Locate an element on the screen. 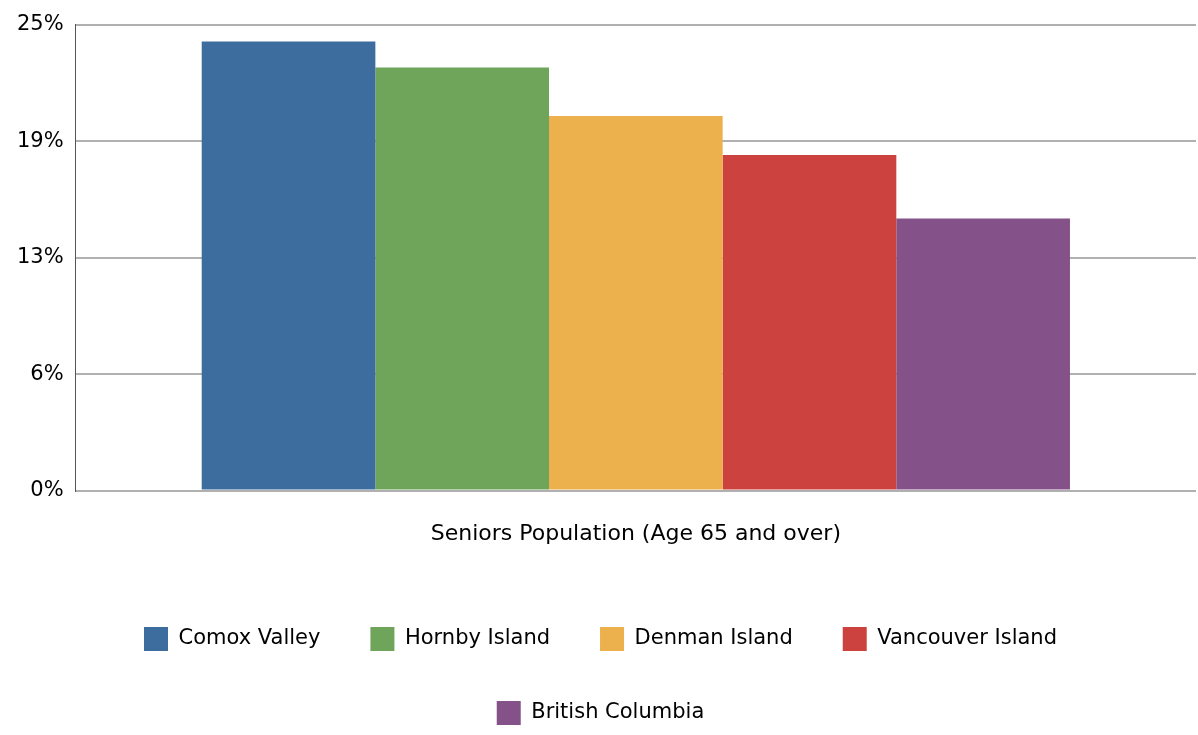 Image resolution: width=1198 pixels, height=735 pixels. y-tick-label: 6% is located at coordinates (47, 372).